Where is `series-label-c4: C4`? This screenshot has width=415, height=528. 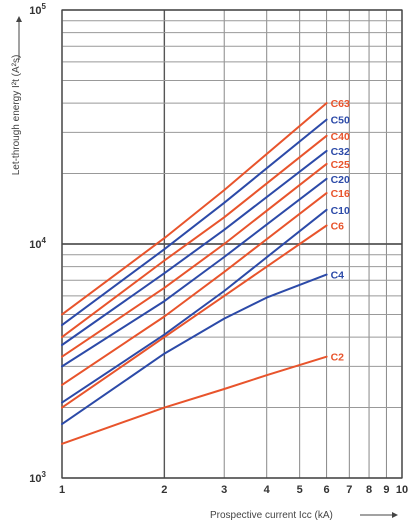
series-label-c4: C4 is located at coordinates (338, 276).